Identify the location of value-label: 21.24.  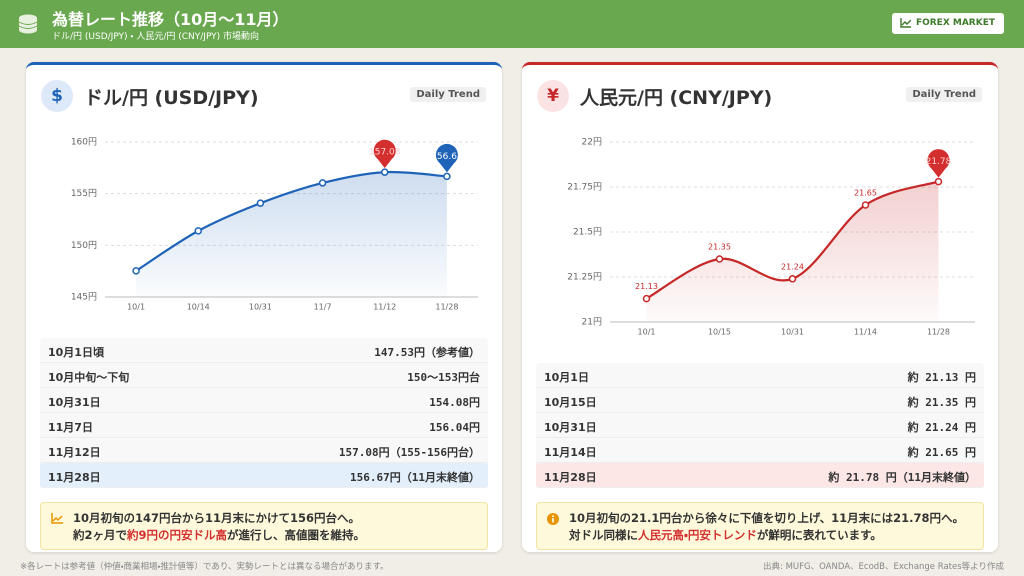
(792, 266).